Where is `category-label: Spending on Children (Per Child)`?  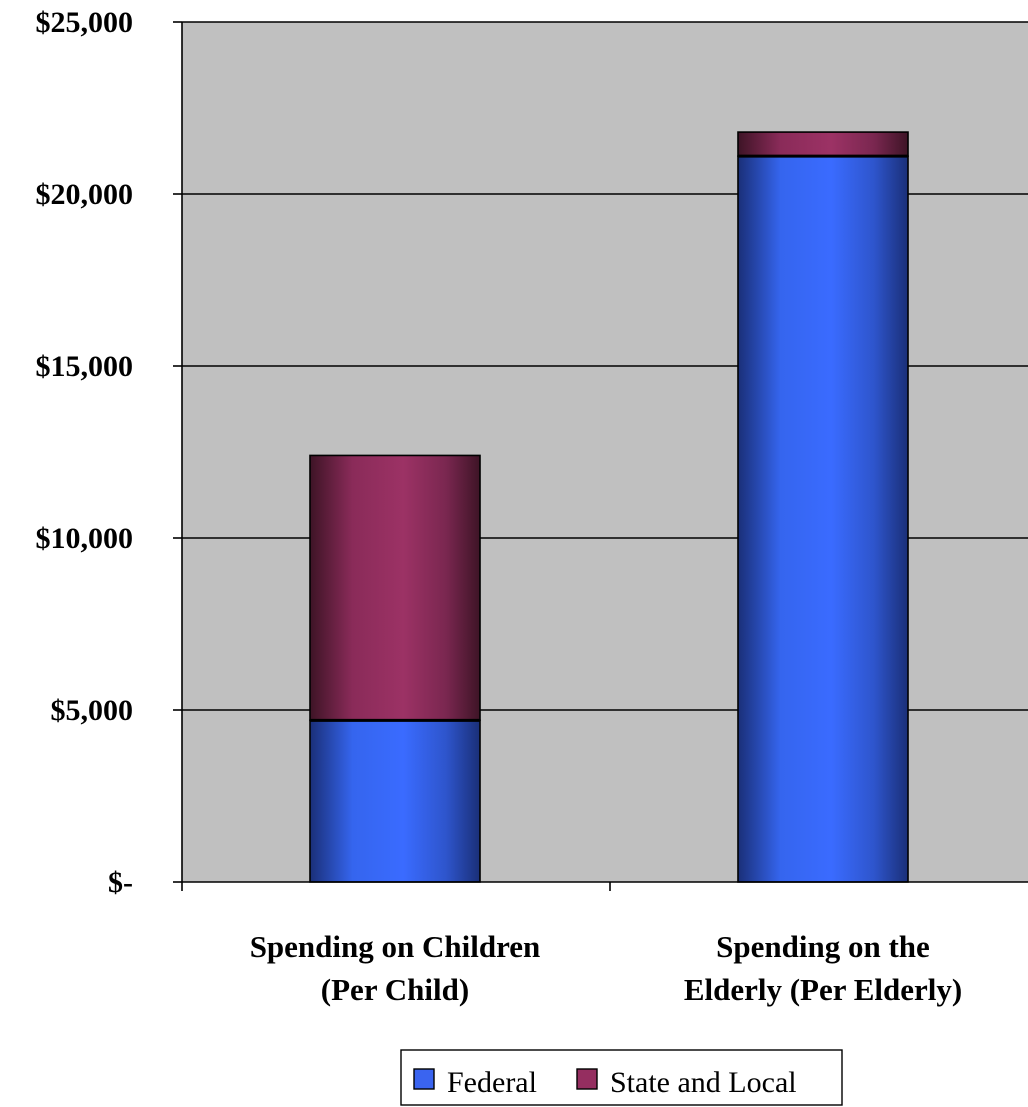
category-label: Spending on Children (Per Child) is located at coordinates (395, 968).